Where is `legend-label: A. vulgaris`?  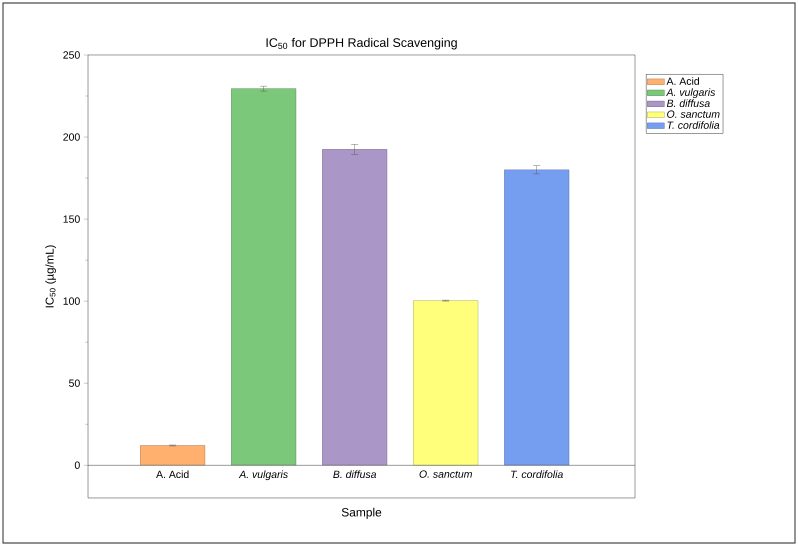
legend-label: A. vulgaris is located at coordinates (691, 93).